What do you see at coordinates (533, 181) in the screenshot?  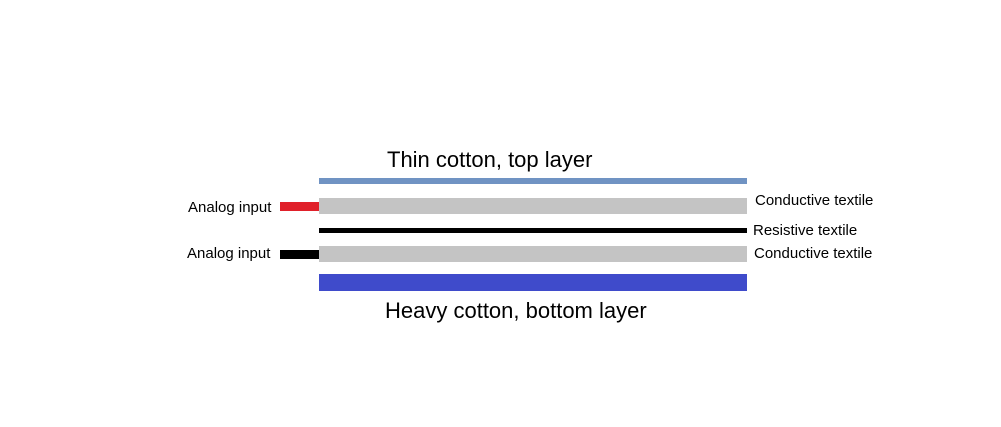 I see `thin-cotton-layer` at bounding box center [533, 181].